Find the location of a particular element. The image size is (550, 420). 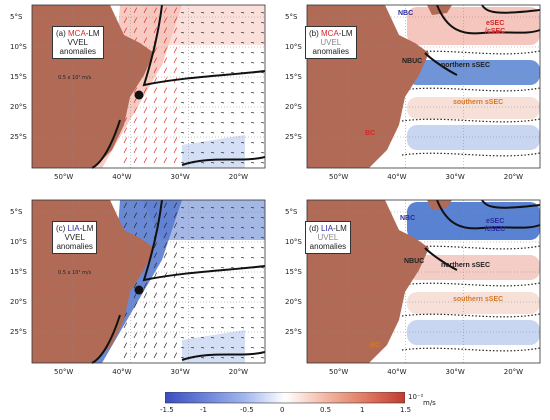

current-bc-b: BC is located at coordinates (370, 133).